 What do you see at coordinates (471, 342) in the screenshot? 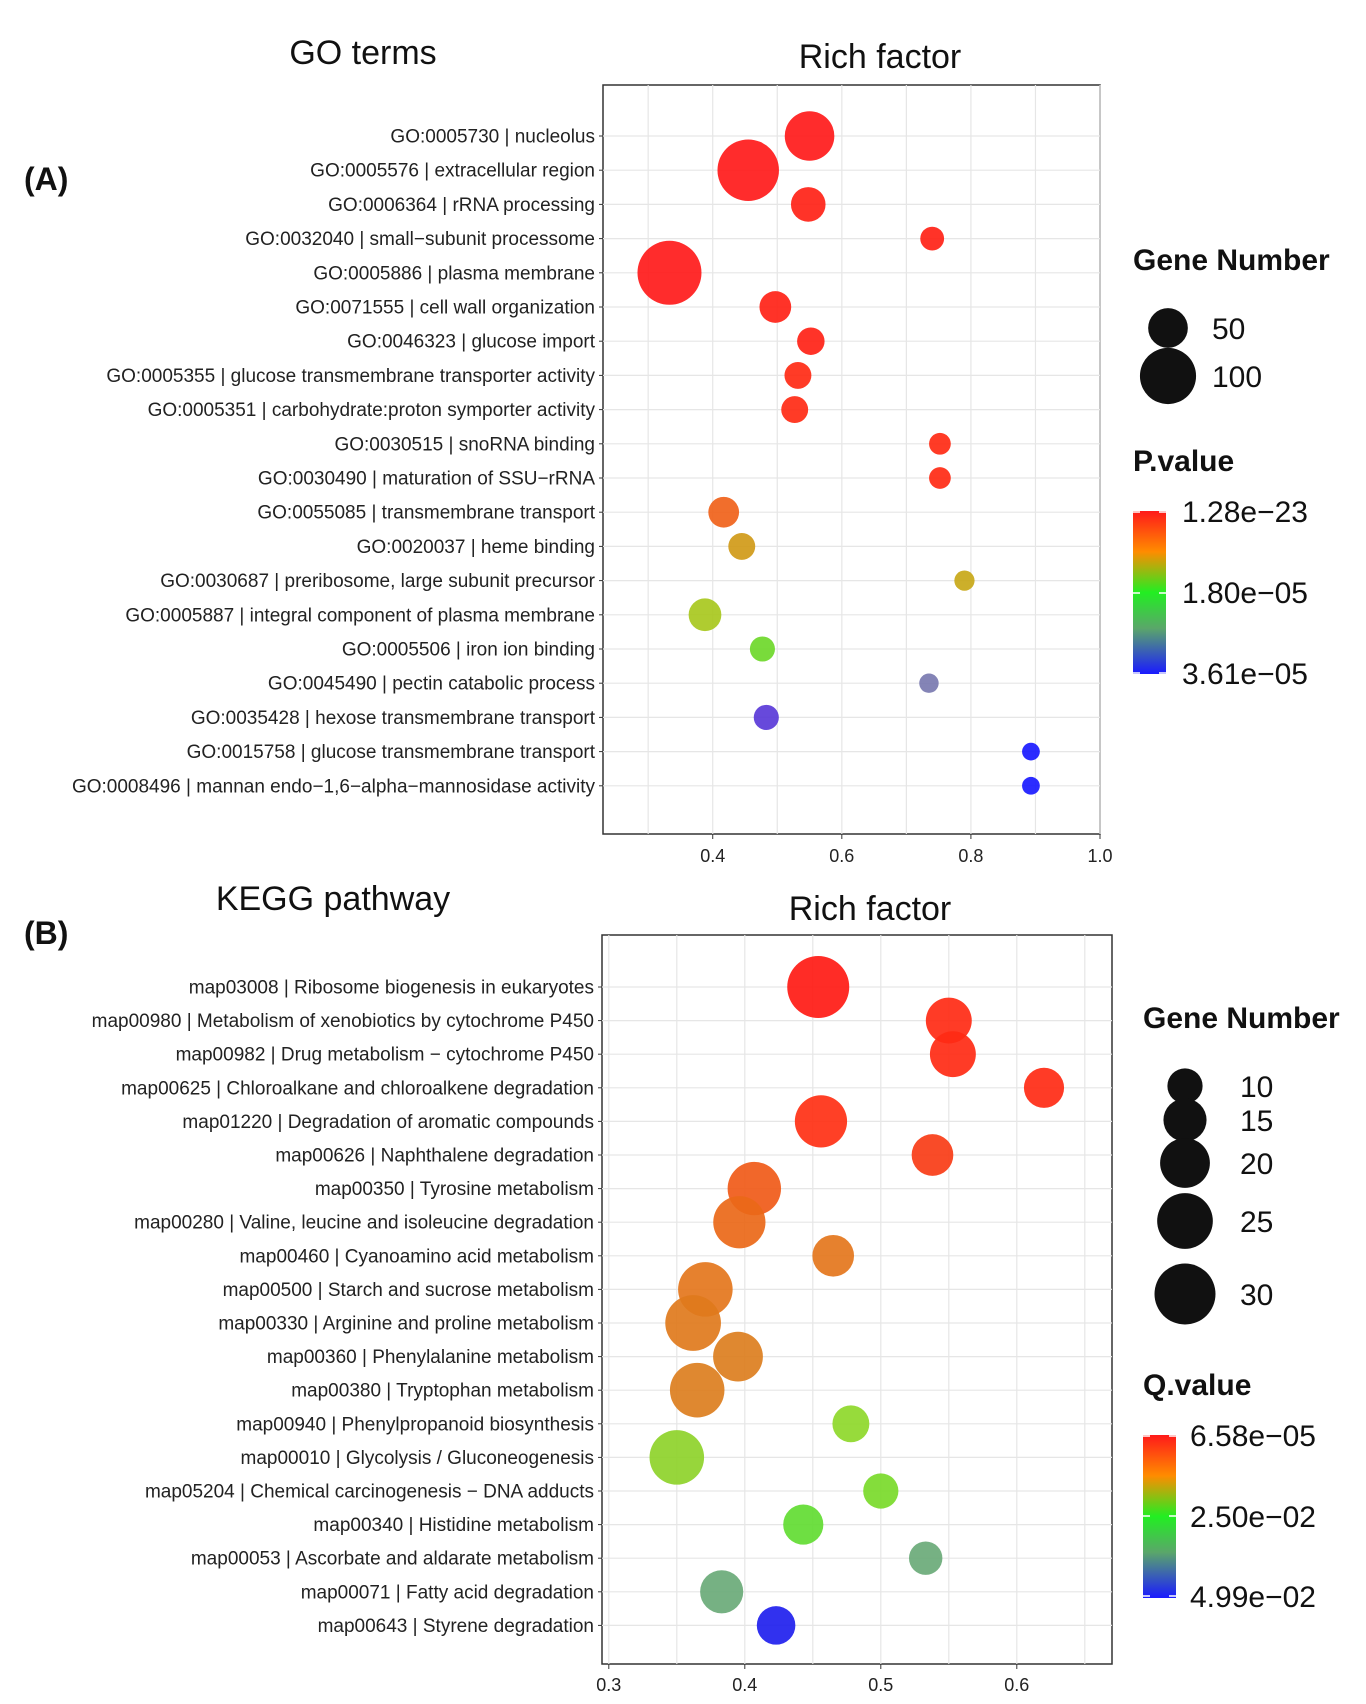
I see `panel-a-term-label: GO:0046323 | glucose import` at bounding box center [471, 342].